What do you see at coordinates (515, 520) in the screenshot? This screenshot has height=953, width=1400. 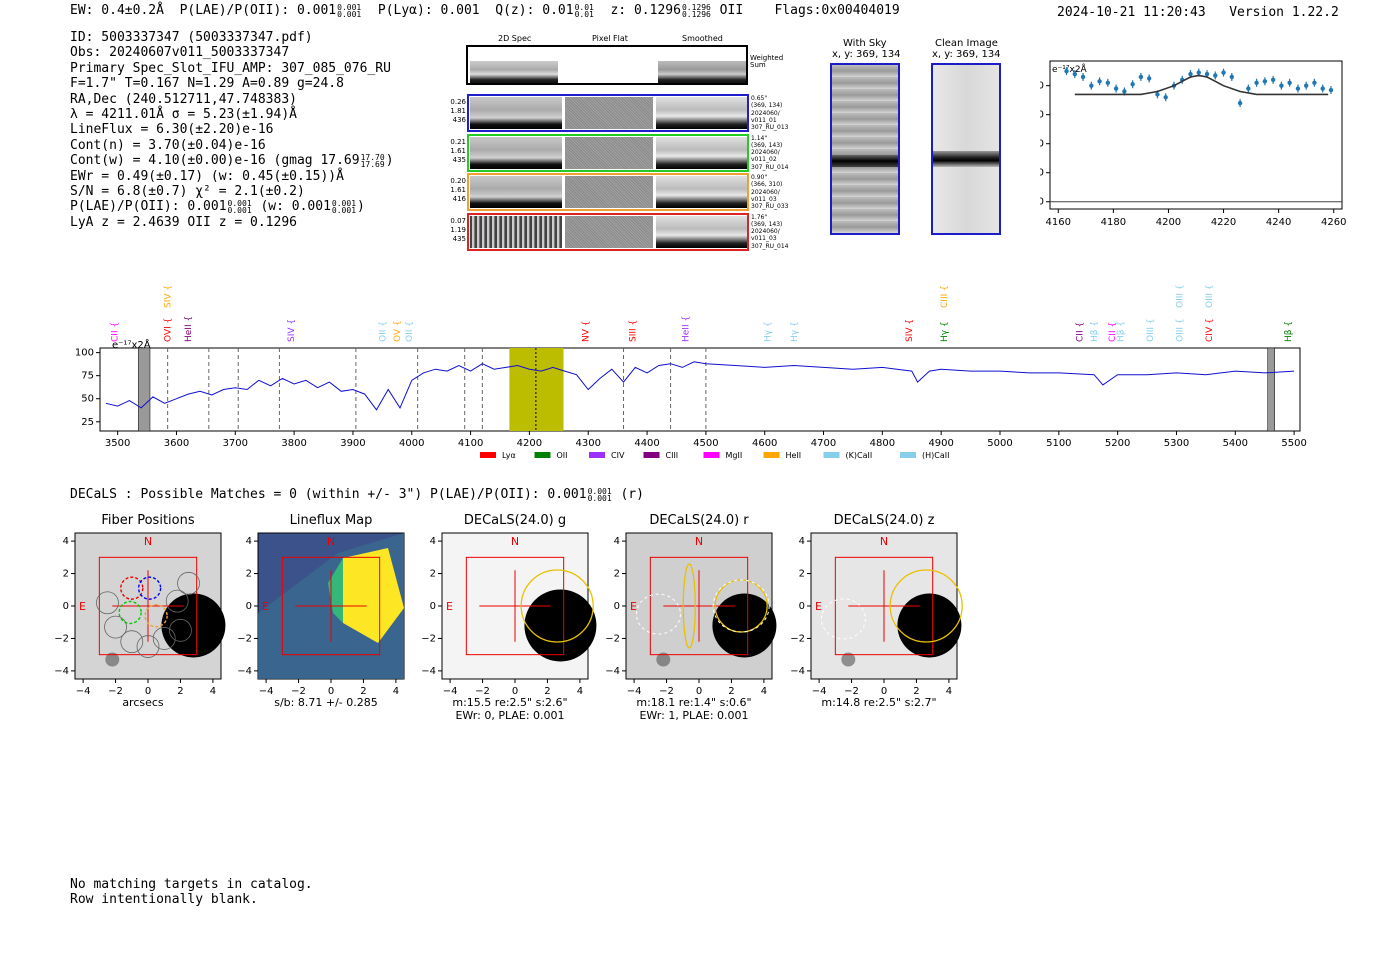 I see `decals-panel-title: DECaLS(24.0) g` at bounding box center [515, 520].